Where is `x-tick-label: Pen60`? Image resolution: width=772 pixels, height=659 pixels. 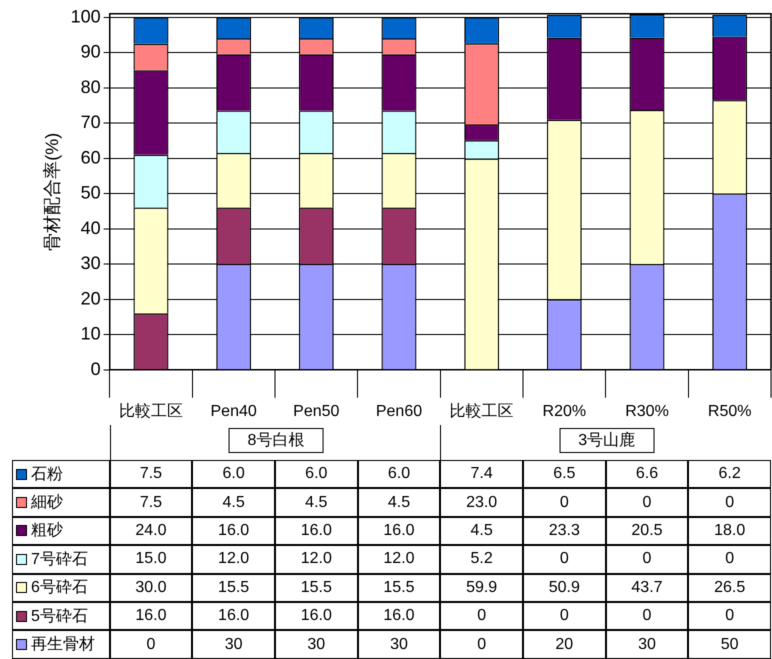
x-tick-label: Pen60 is located at coordinates (399, 411).